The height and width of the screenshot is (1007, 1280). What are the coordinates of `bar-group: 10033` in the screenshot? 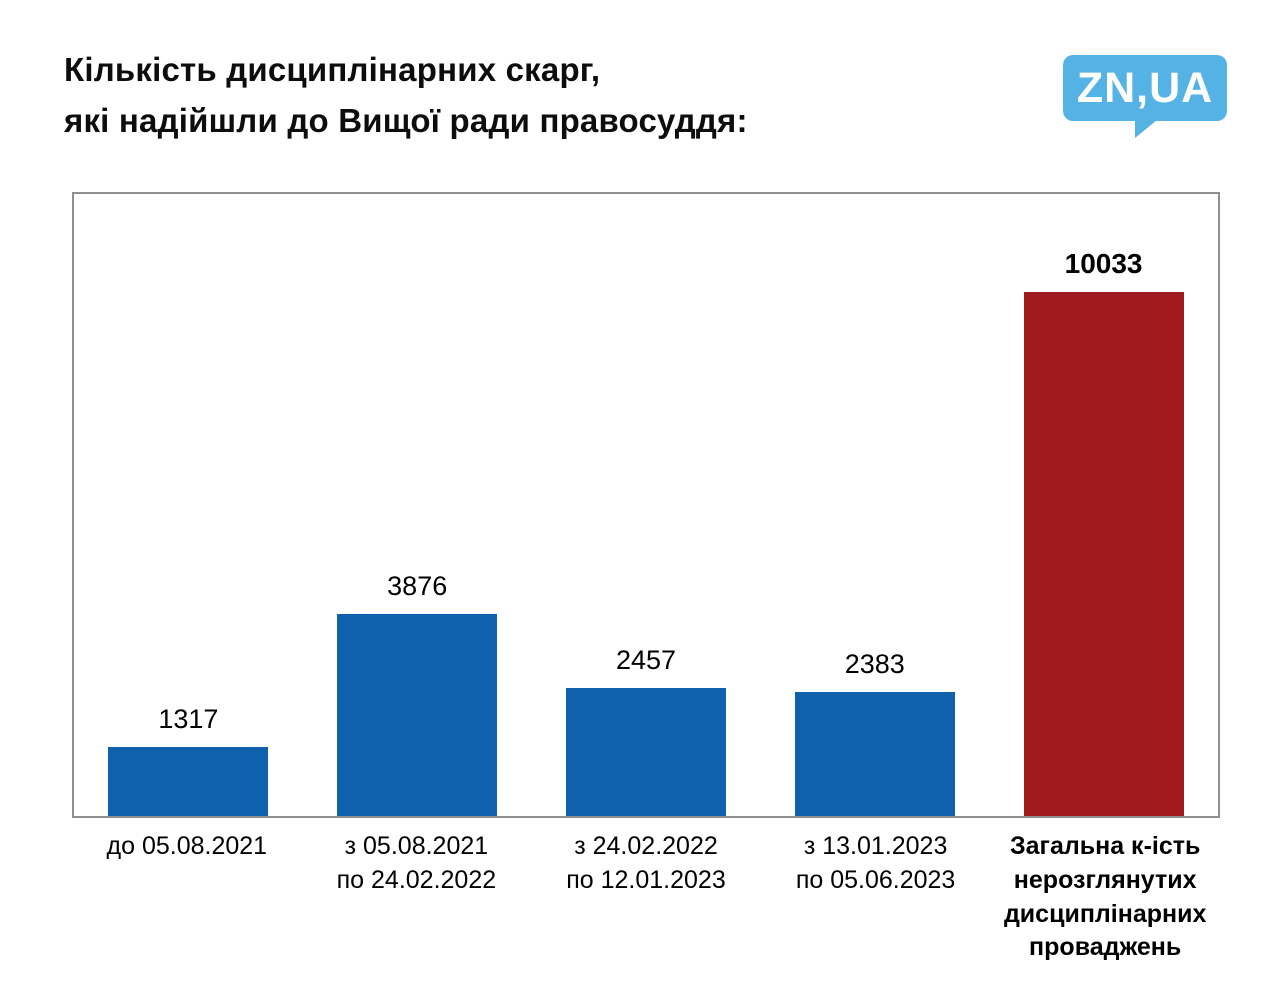 It's located at (1103, 505).